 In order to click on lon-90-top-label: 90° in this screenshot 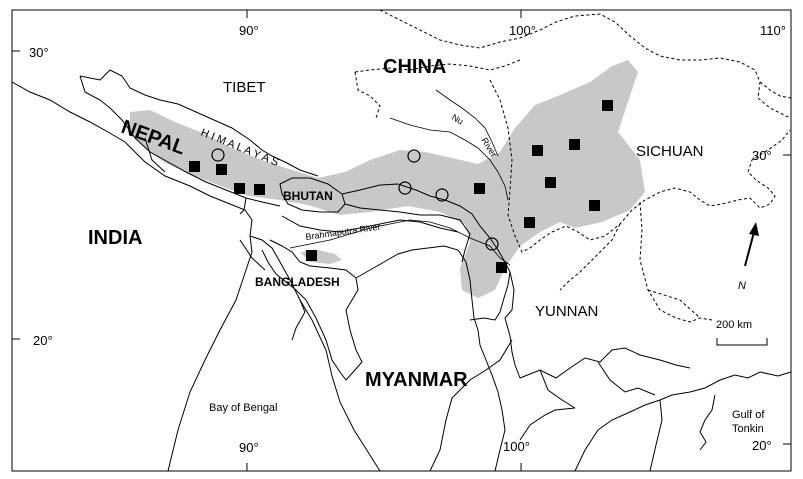, I will do `click(249, 30)`.